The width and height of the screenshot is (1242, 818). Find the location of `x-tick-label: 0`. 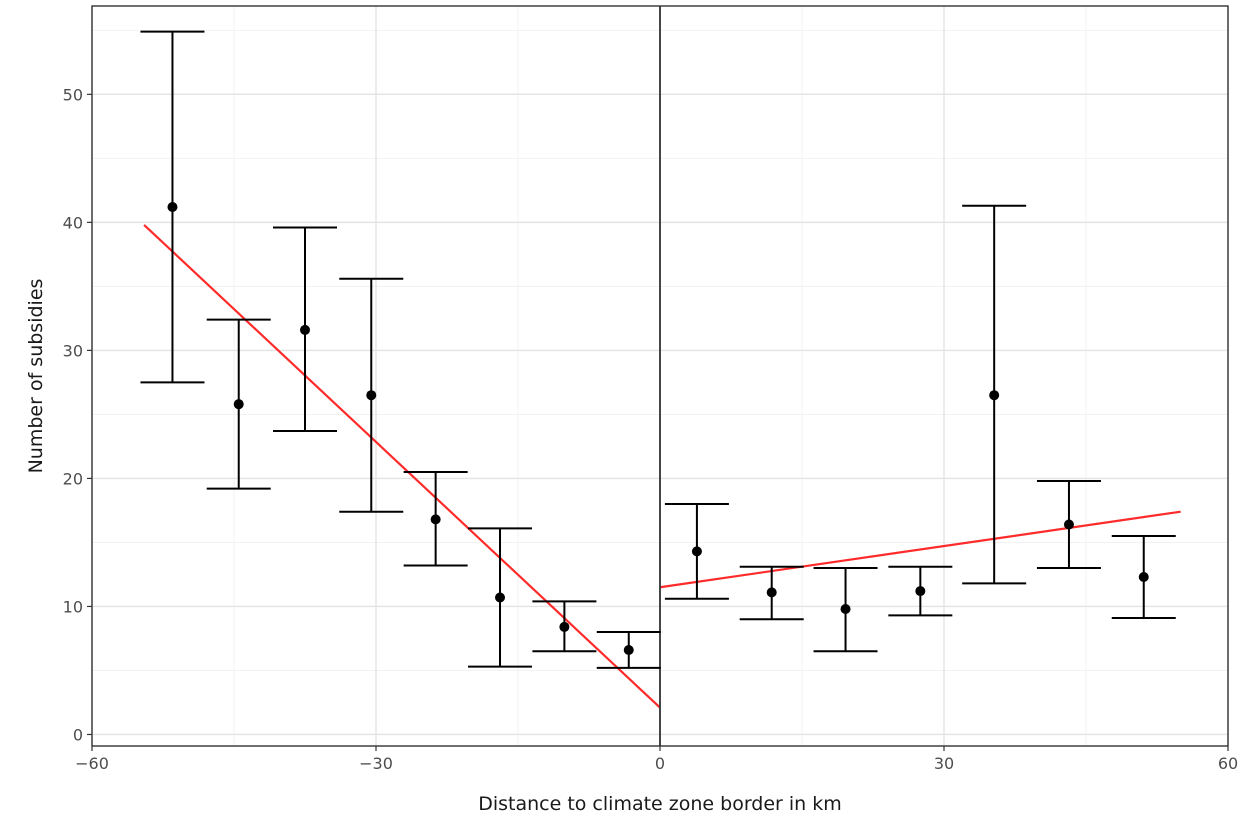

x-tick-label: 0 is located at coordinates (660, 763).